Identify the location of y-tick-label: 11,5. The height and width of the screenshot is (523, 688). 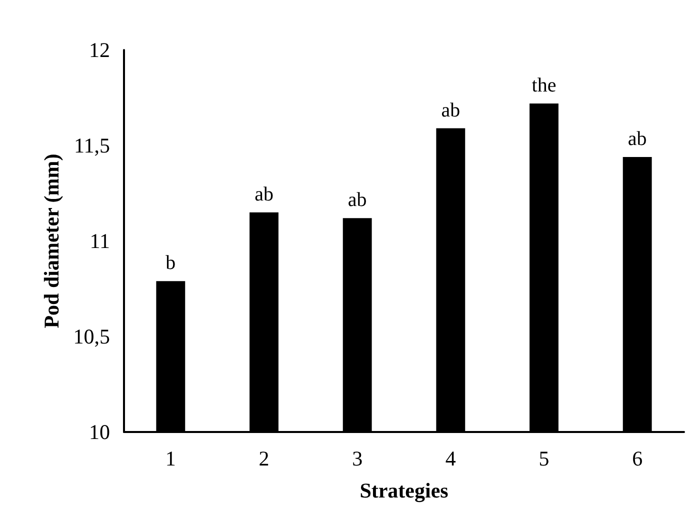
(92, 146).